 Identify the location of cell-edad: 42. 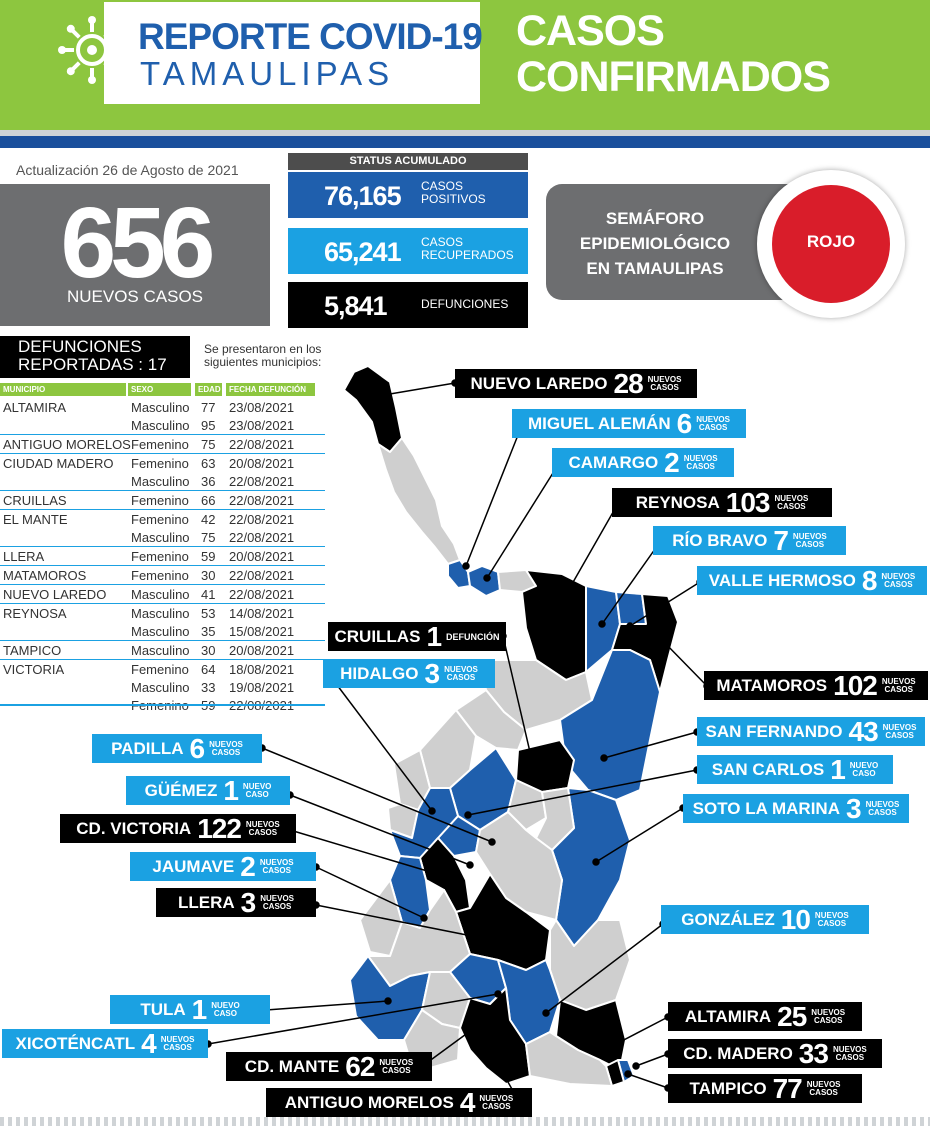
(208, 519).